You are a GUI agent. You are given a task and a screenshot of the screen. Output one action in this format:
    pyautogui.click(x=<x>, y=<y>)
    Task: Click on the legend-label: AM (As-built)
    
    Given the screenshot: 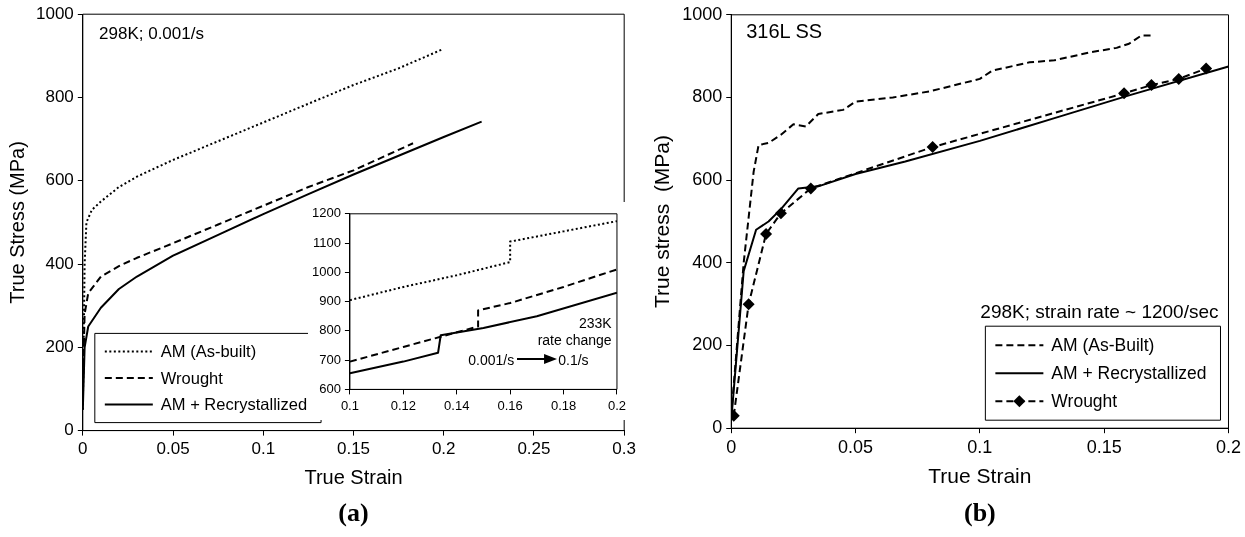 What is the action you would take?
    pyautogui.click(x=208, y=351)
    